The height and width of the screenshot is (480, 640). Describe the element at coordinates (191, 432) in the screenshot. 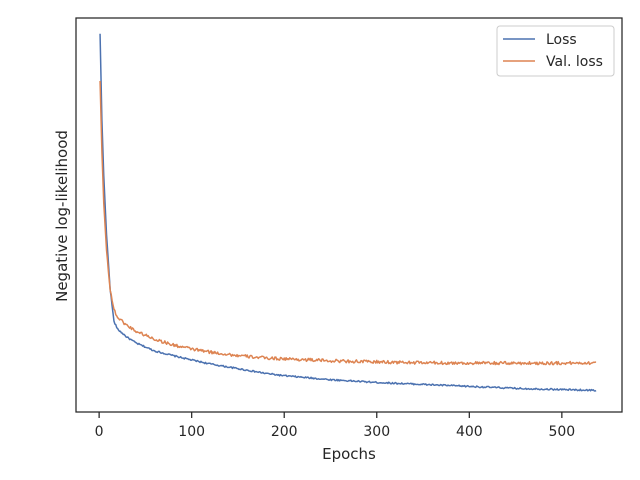

I see `x-tick-label: 100` at that location.